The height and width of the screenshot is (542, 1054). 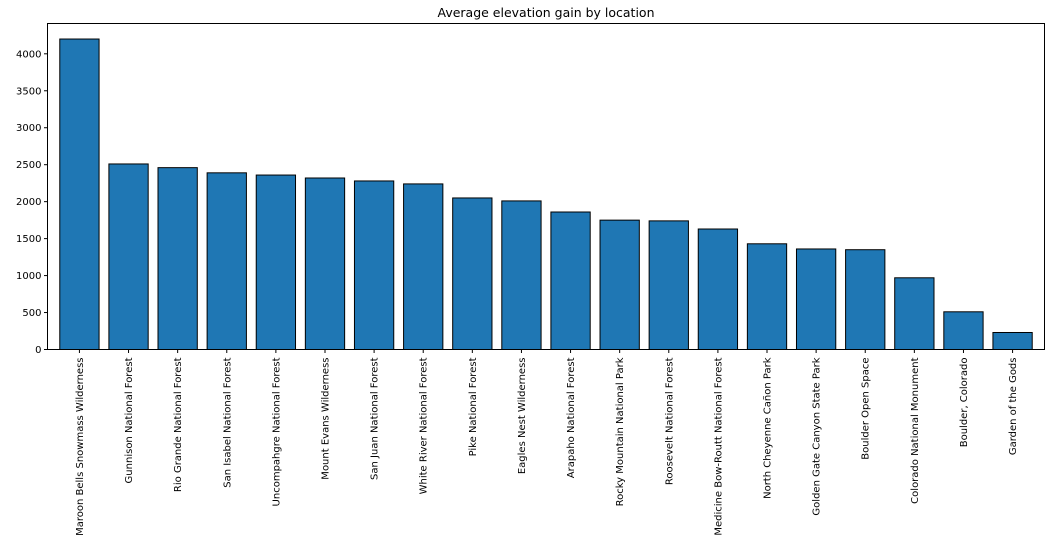 What do you see at coordinates (38, 350) in the screenshot?
I see `y-tick-label: 0` at bounding box center [38, 350].